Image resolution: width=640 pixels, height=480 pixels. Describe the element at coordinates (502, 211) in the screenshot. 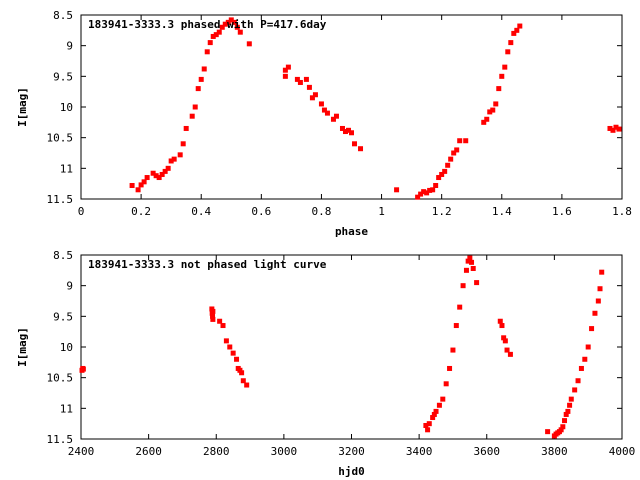

I see `x-tick-label: 1.4` at that location.